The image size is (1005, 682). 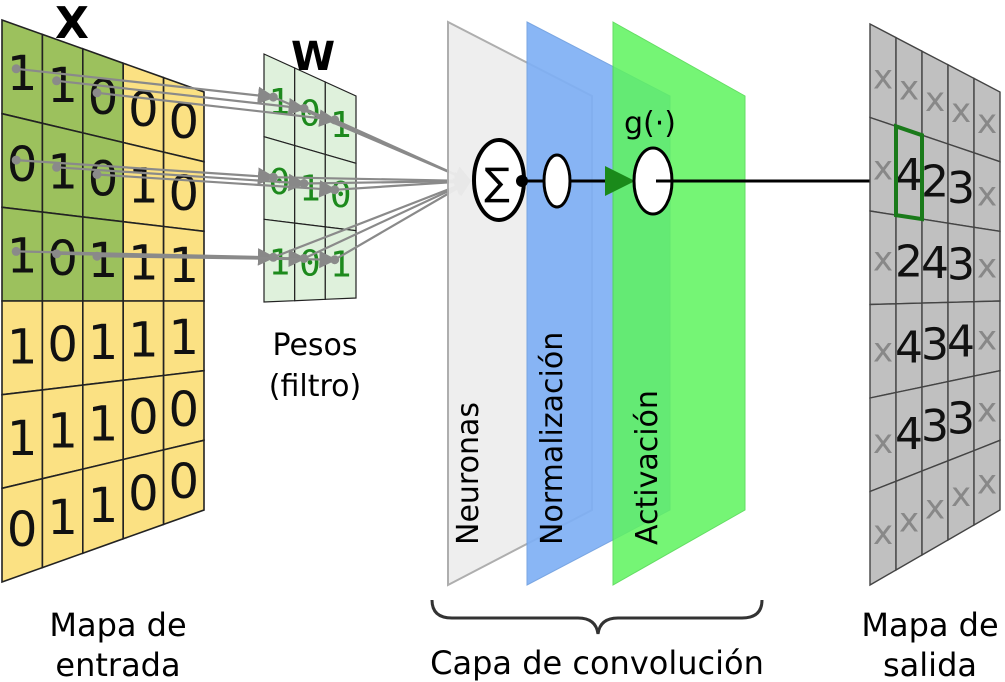 I want to click on sum-symbol: ∑, so click(x=497, y=182).